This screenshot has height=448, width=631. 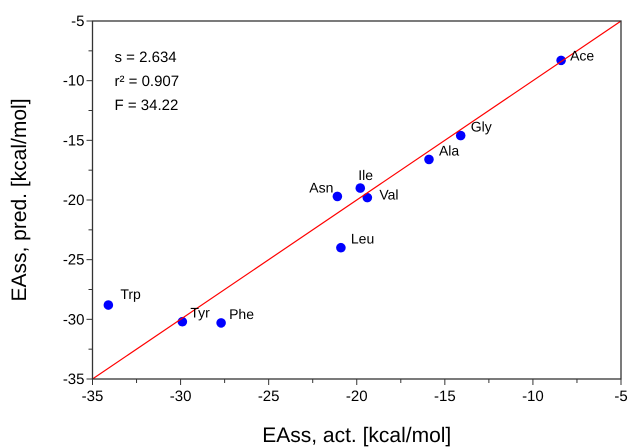 What do you see at coordinates (73, 200) in the screenshot?
I see `y-tick-label: -20` at bounding box center [73, 200].